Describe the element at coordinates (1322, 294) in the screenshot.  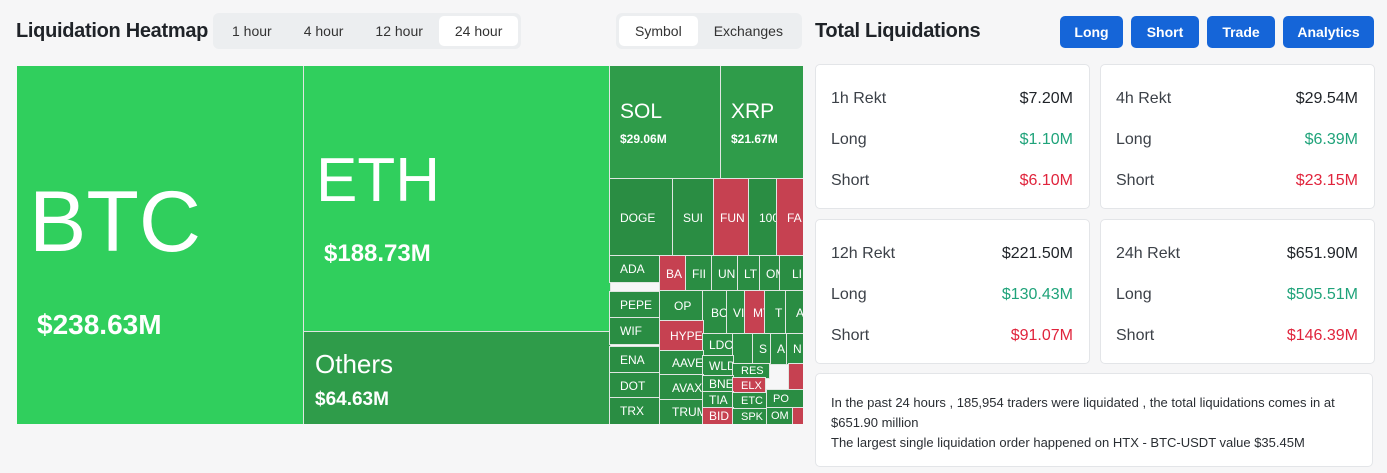
I see `long-value: $505.51M` at that location.